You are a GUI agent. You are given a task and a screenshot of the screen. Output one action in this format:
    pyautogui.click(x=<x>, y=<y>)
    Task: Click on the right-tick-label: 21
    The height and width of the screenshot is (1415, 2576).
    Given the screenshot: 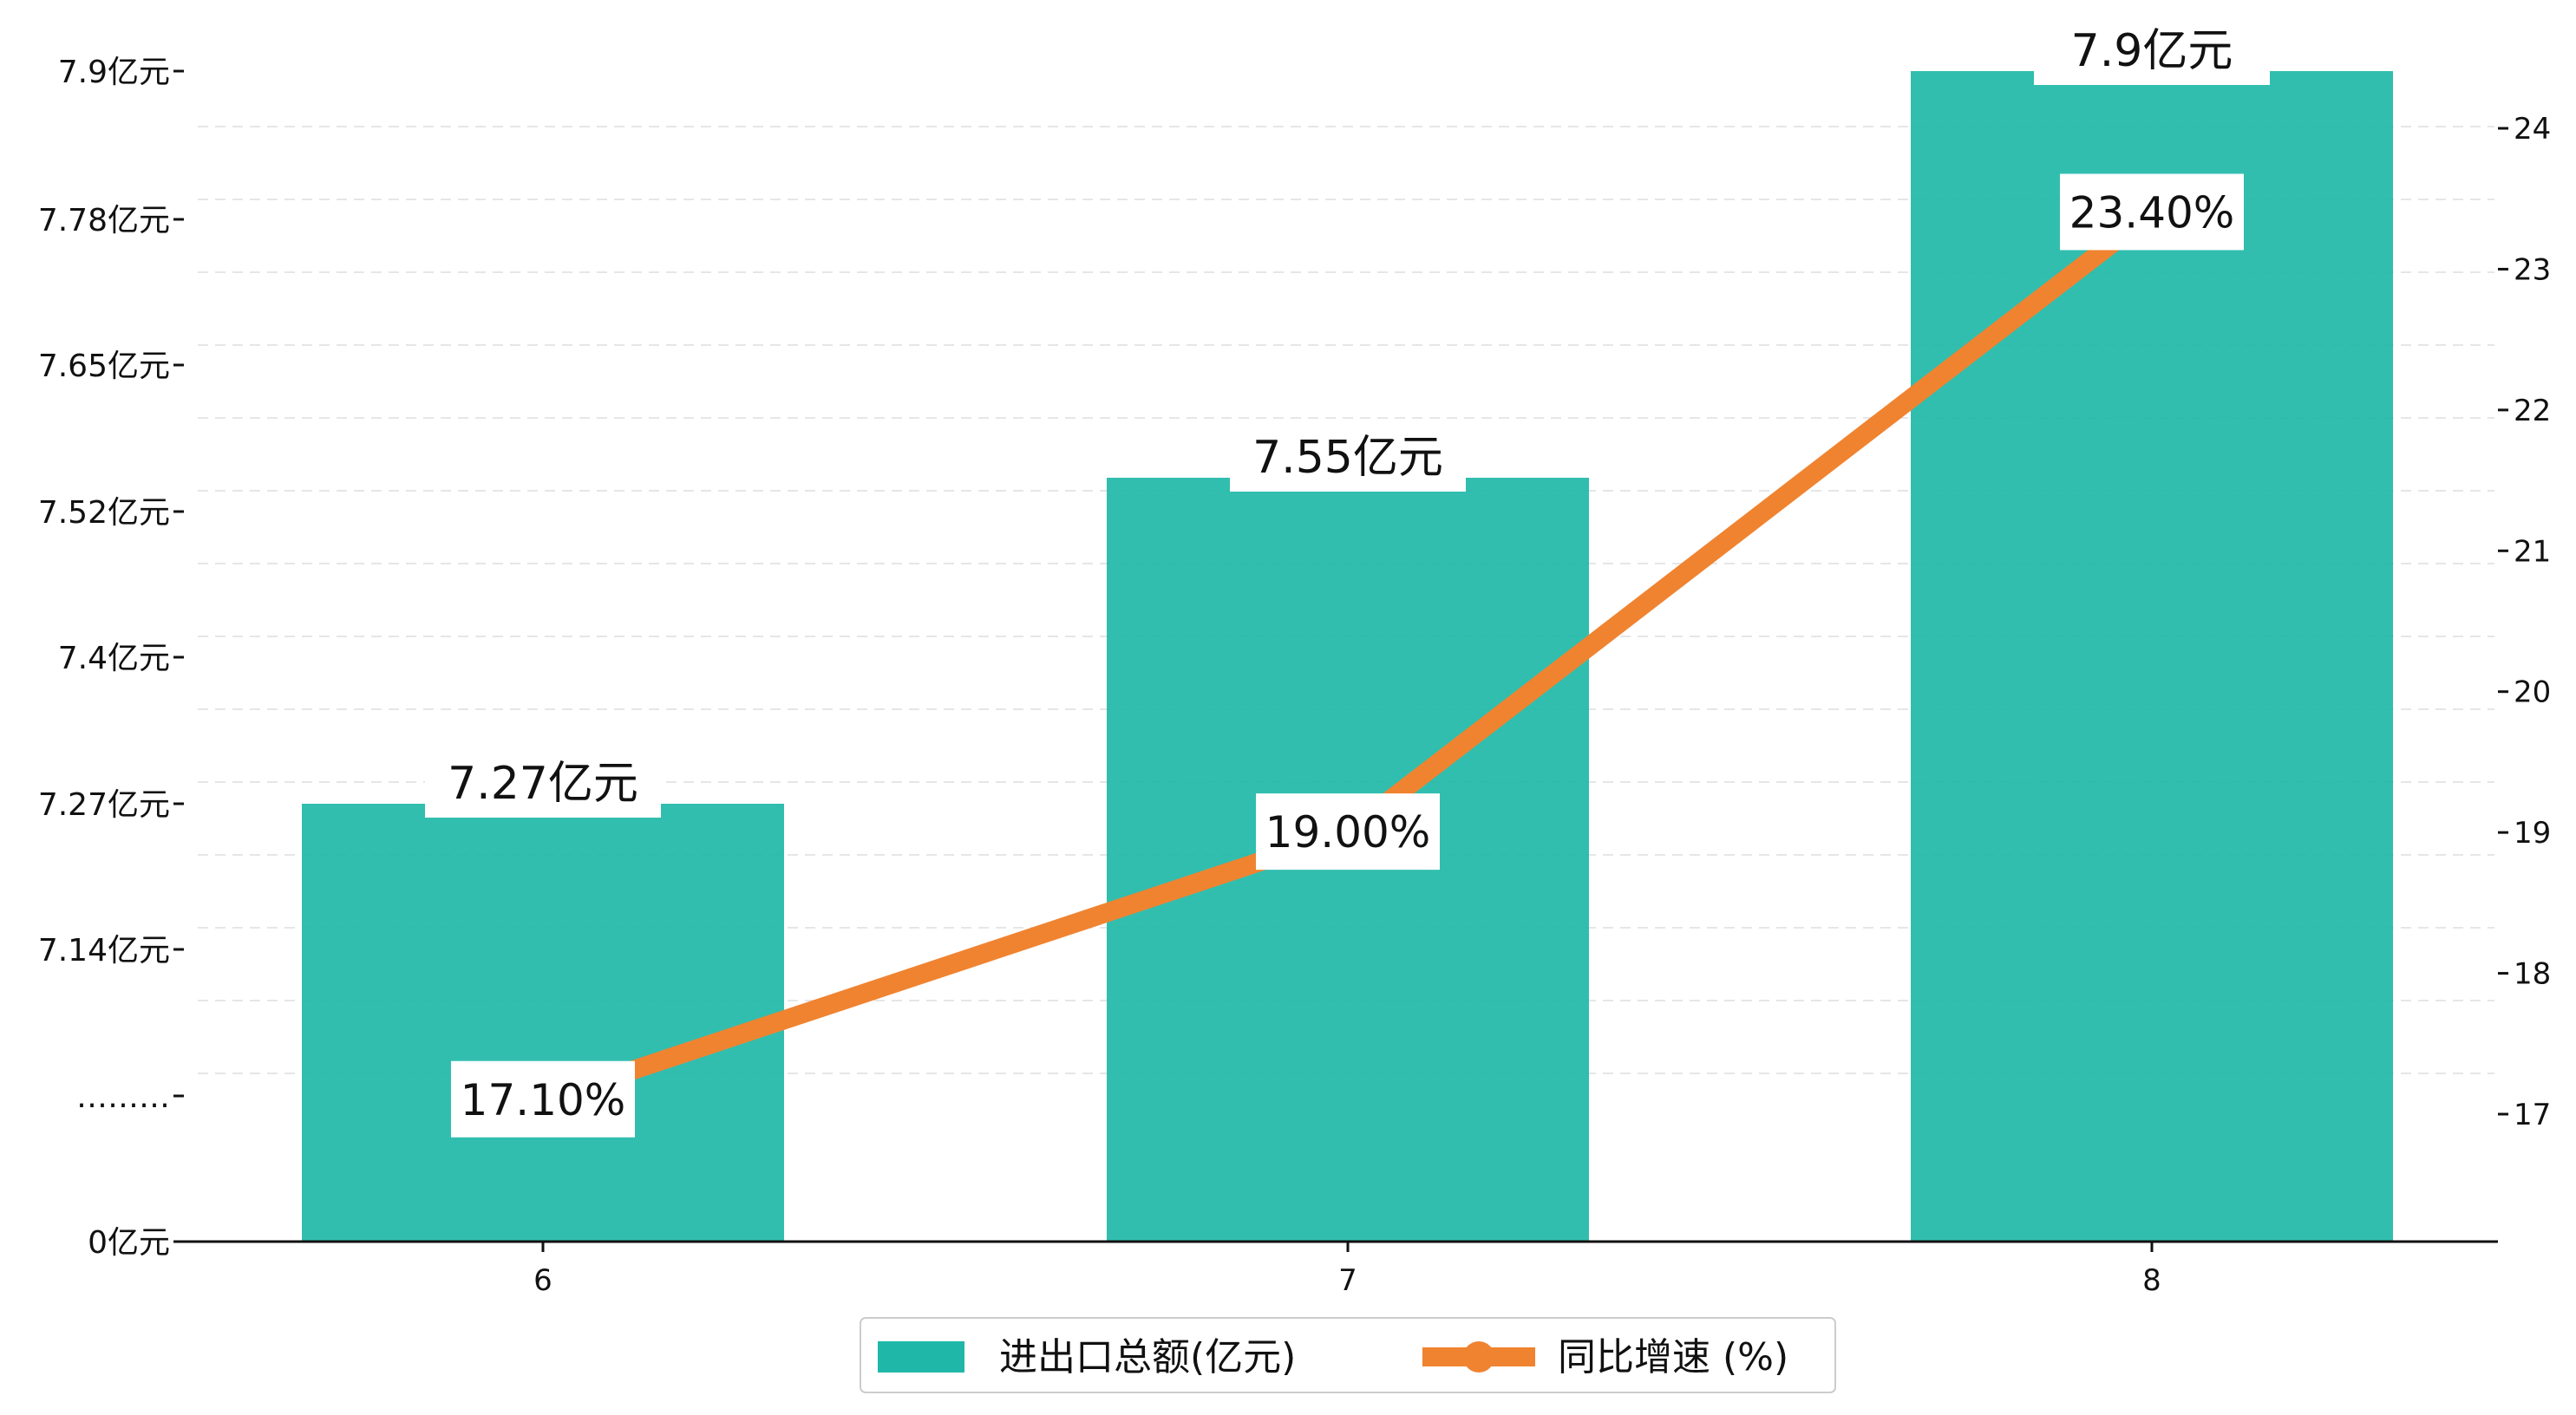 What is the action you would take?
    pyautogui.click(x=2532, y=551)
    